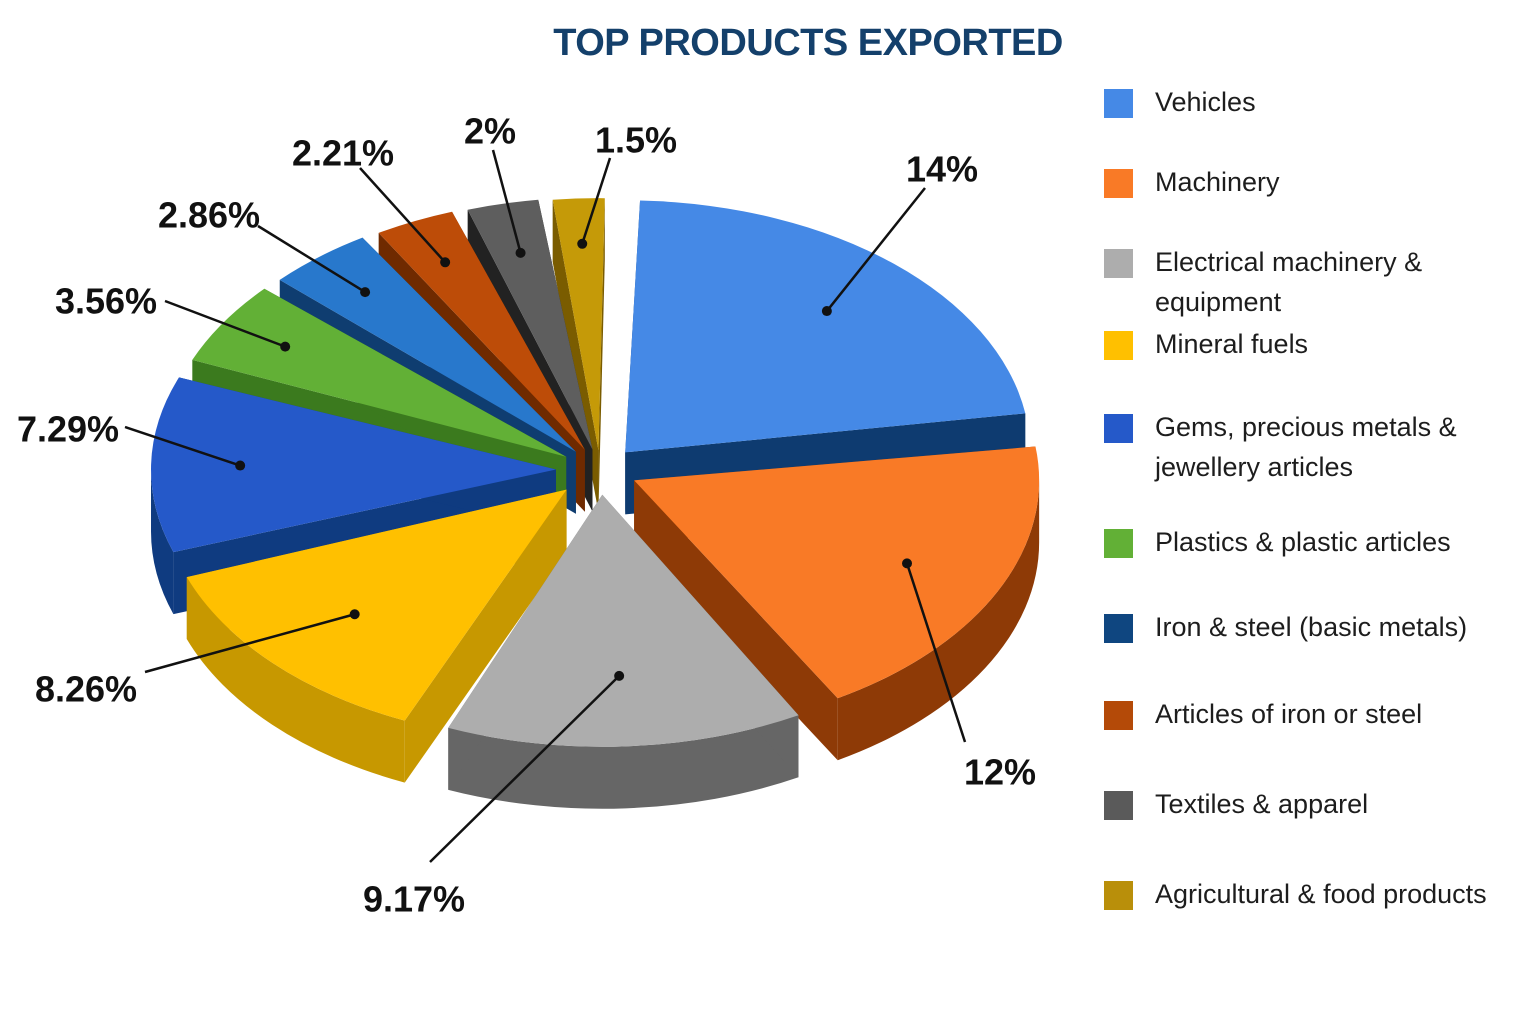 Image resolution: width=1536 pixels, height=1024 pixels. Describe the element at coordinates (619, 675) in the screenshot. I see `leader-dot-electrical-machinery-equipment` at that location.